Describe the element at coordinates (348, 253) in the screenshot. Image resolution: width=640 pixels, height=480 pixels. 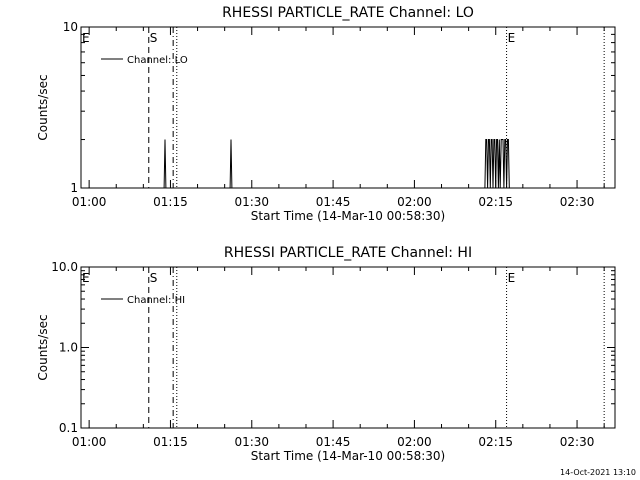
I see `chart-title: RHESSI PARTICLE_RATE Channel: HI` at that location.